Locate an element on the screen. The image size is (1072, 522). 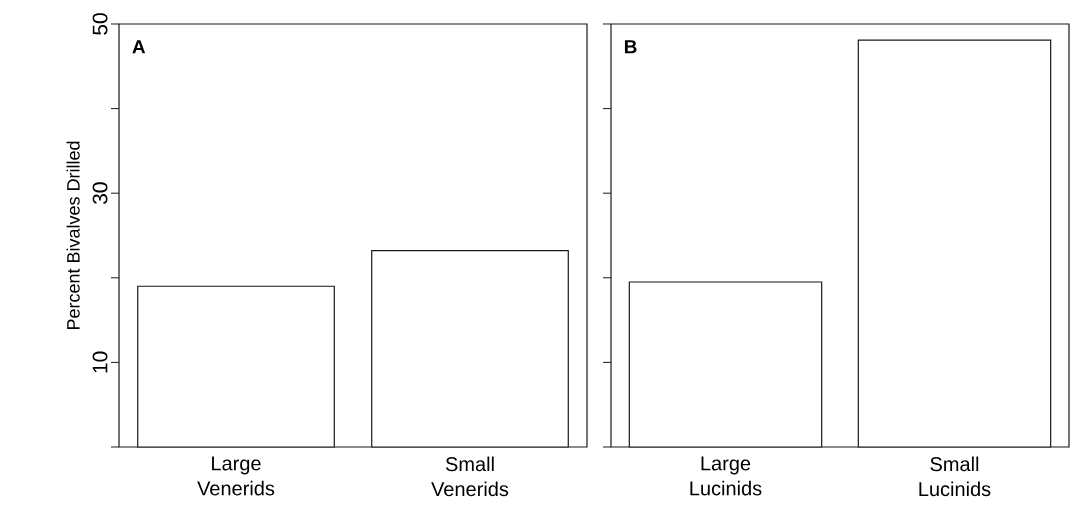
text: A is located at coordinates (139, 47).